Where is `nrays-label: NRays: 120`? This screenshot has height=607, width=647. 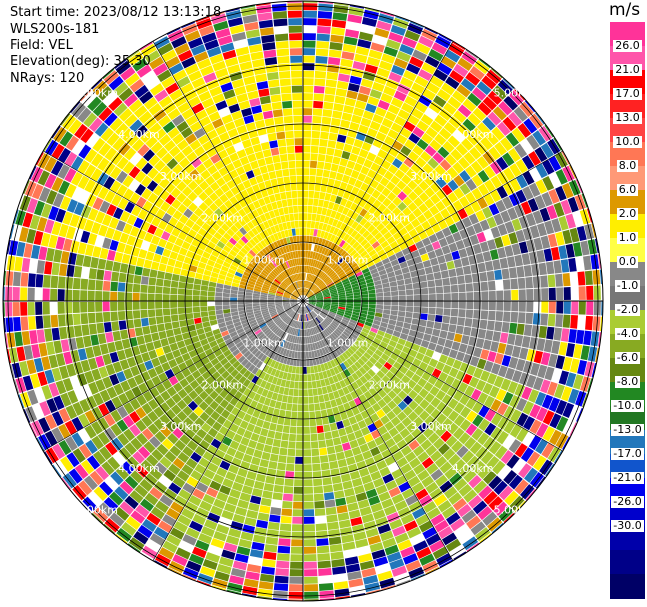 nrays-label: NRays: 120 is located at coordinates (47, 78).